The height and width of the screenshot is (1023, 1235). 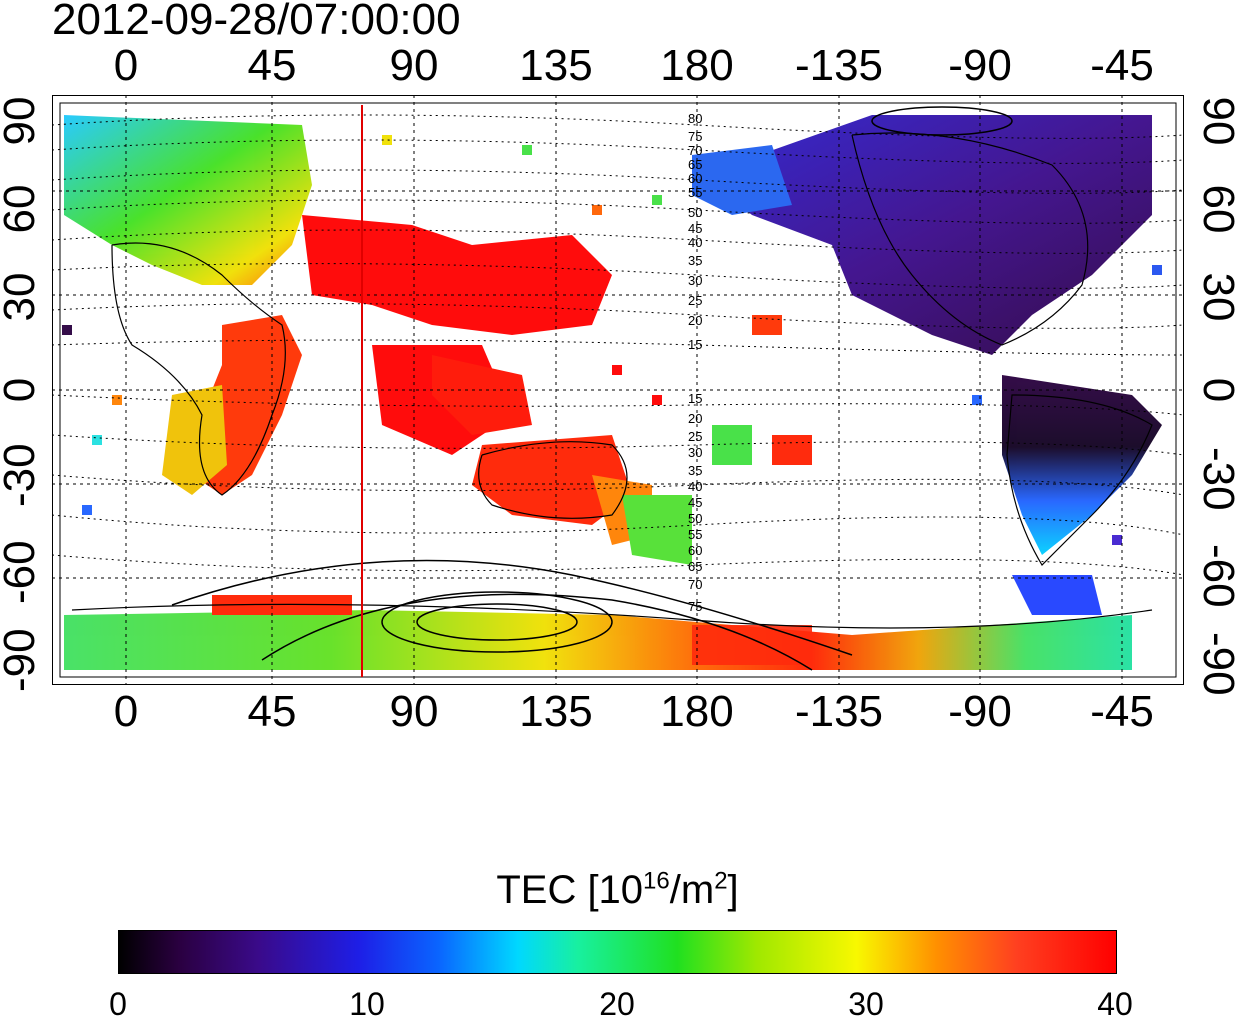 I want to click on colorbar-title-unit-exponent: 2, so click(x=721, y=881).